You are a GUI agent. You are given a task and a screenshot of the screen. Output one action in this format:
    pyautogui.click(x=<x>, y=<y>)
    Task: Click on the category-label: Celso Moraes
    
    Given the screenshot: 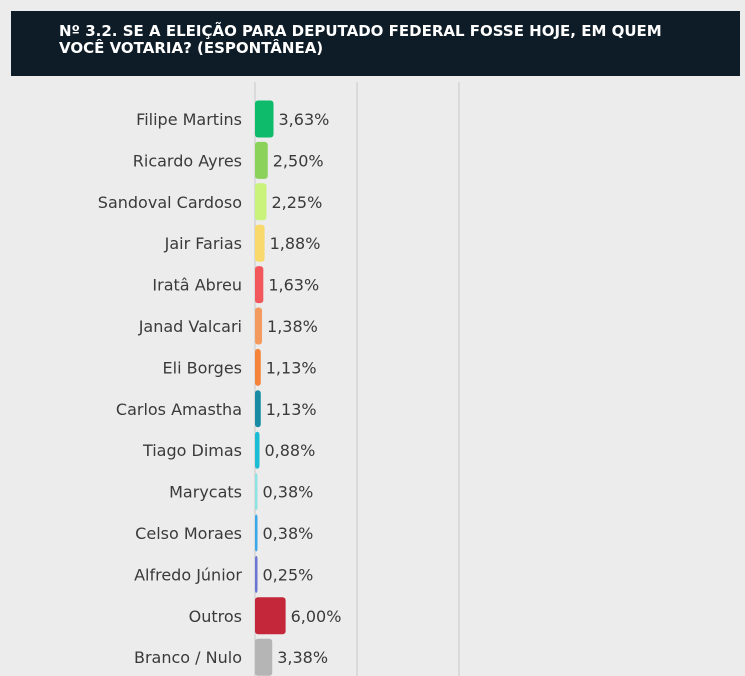 What is the action you would take?
    pyautogui.click(x=188, y=533)
    